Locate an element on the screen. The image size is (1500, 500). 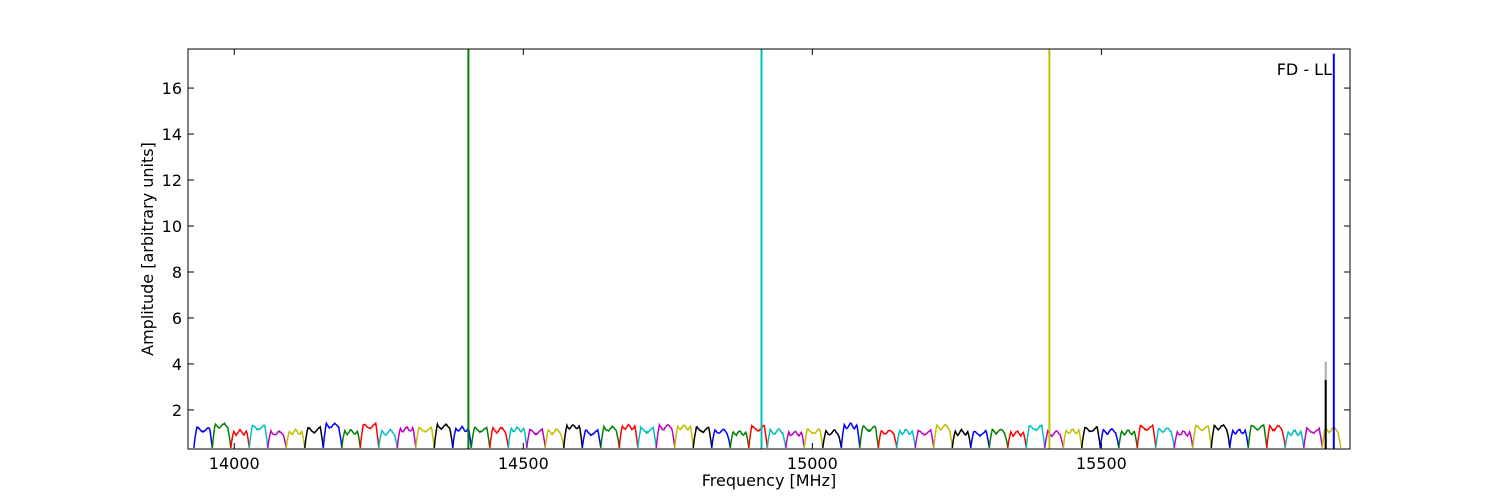
y-tick-label: 8 is located at coordinates (177, 272).